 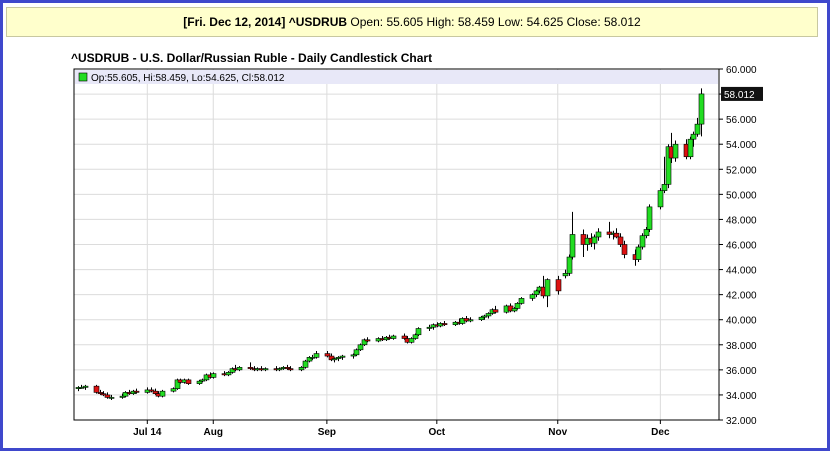 I want to click on open-label: Open:, so click(x=367, y=22).